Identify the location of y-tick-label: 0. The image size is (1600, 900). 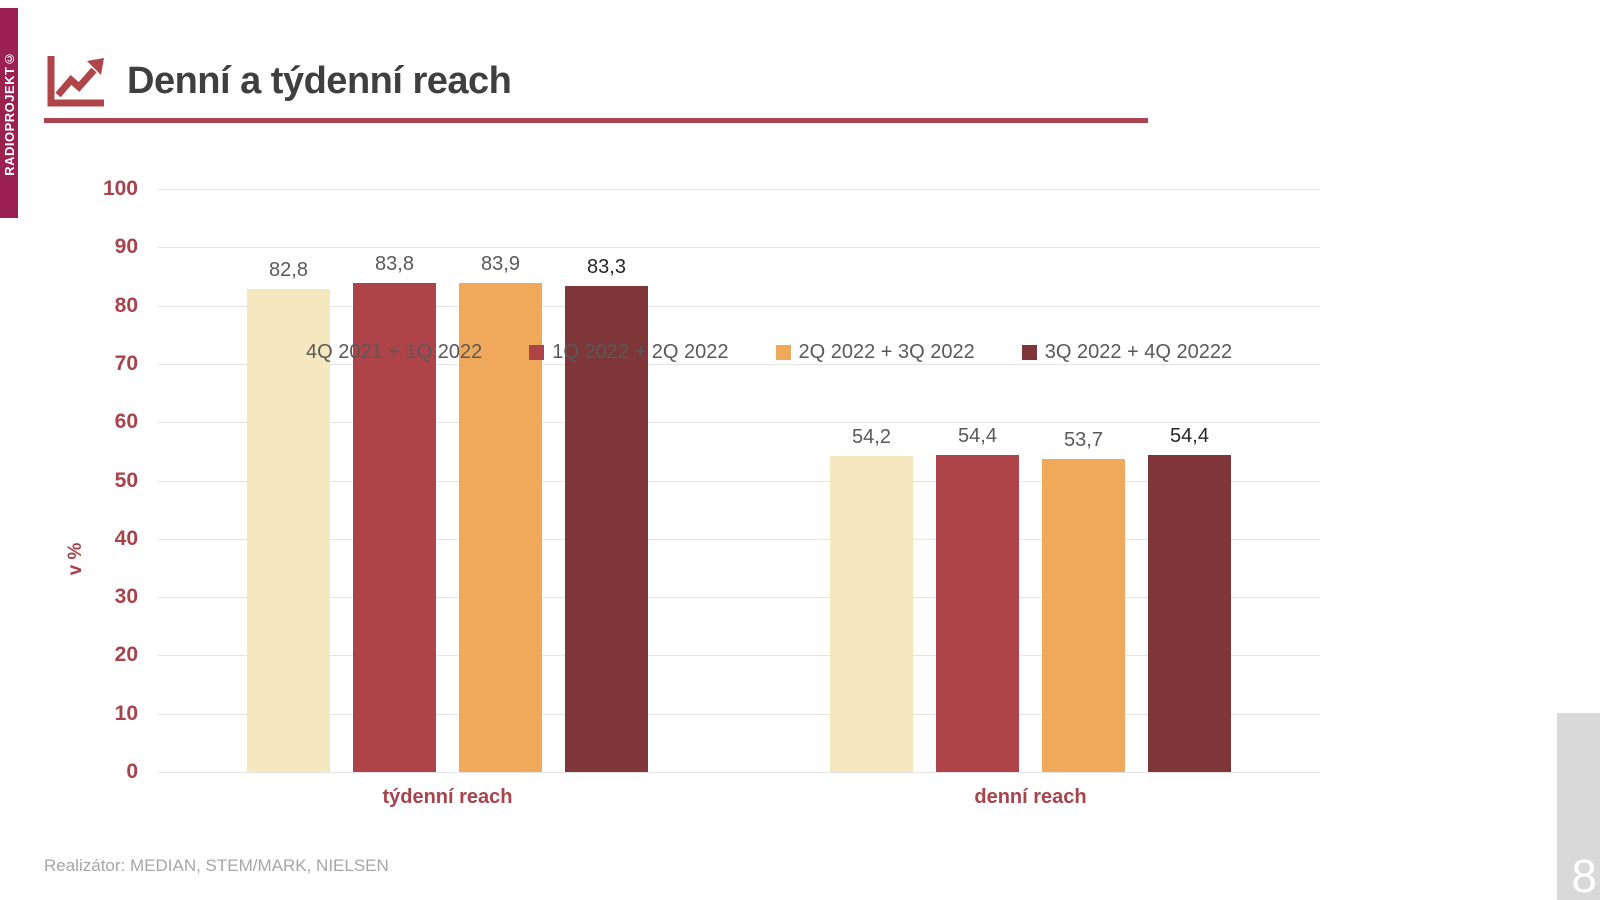
(132, 771).